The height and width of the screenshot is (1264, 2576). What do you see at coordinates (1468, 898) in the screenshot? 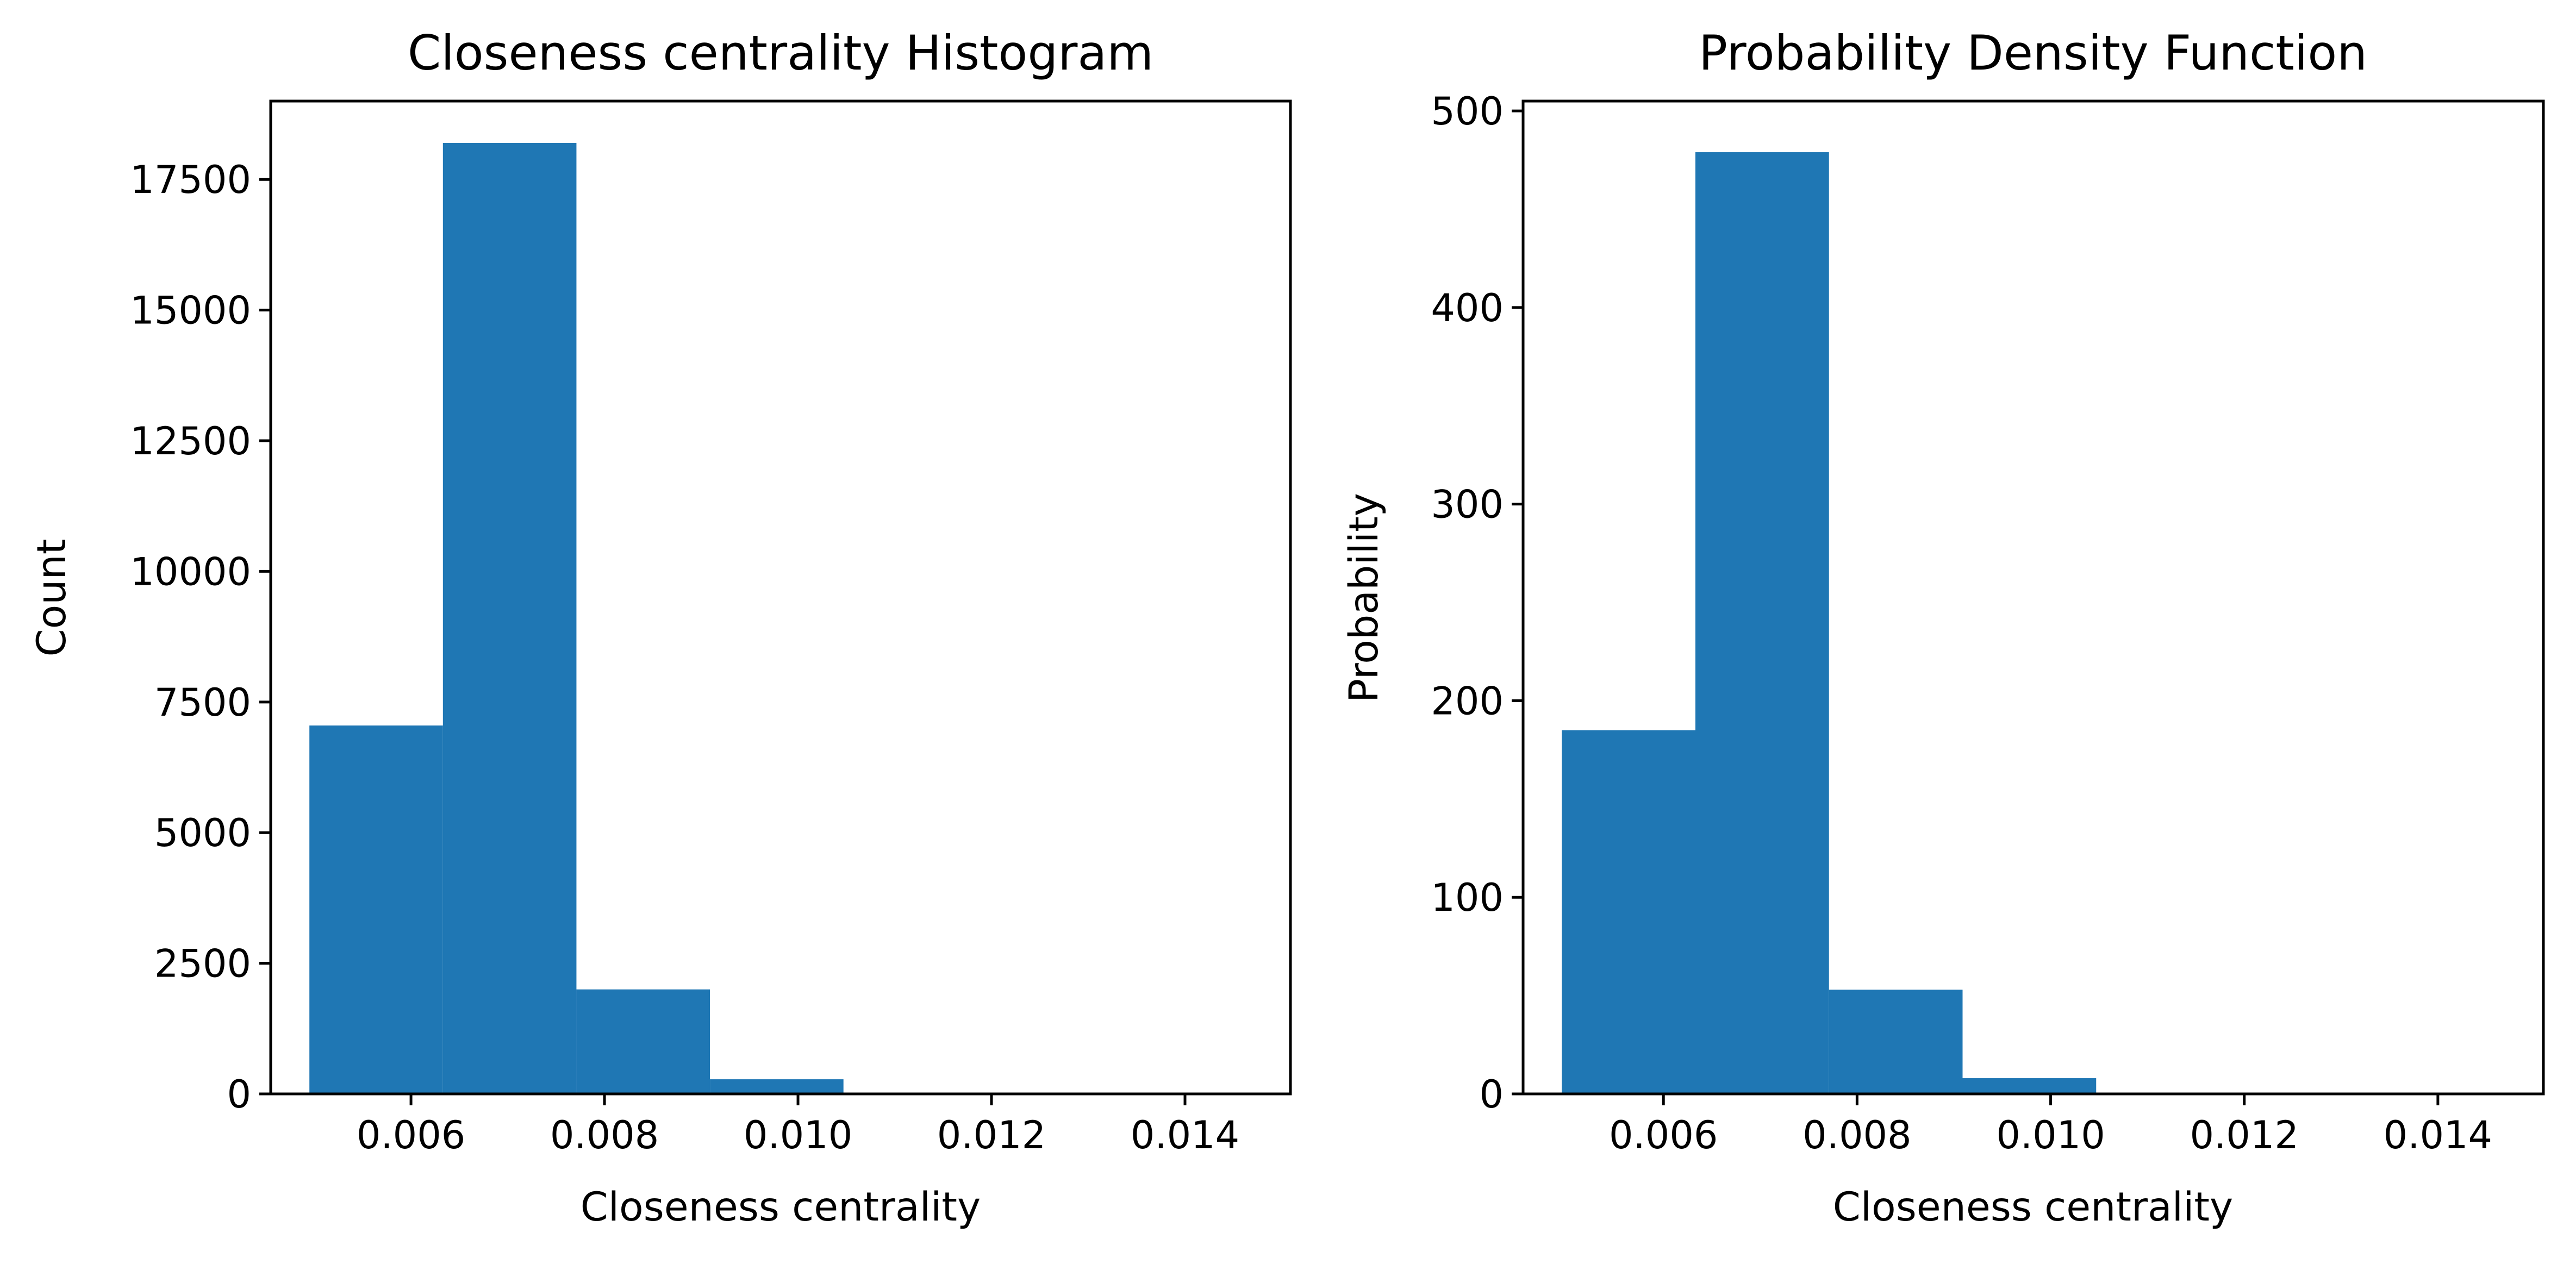
I see `y-tick-label: 100` at bounding box center [1468, 898].